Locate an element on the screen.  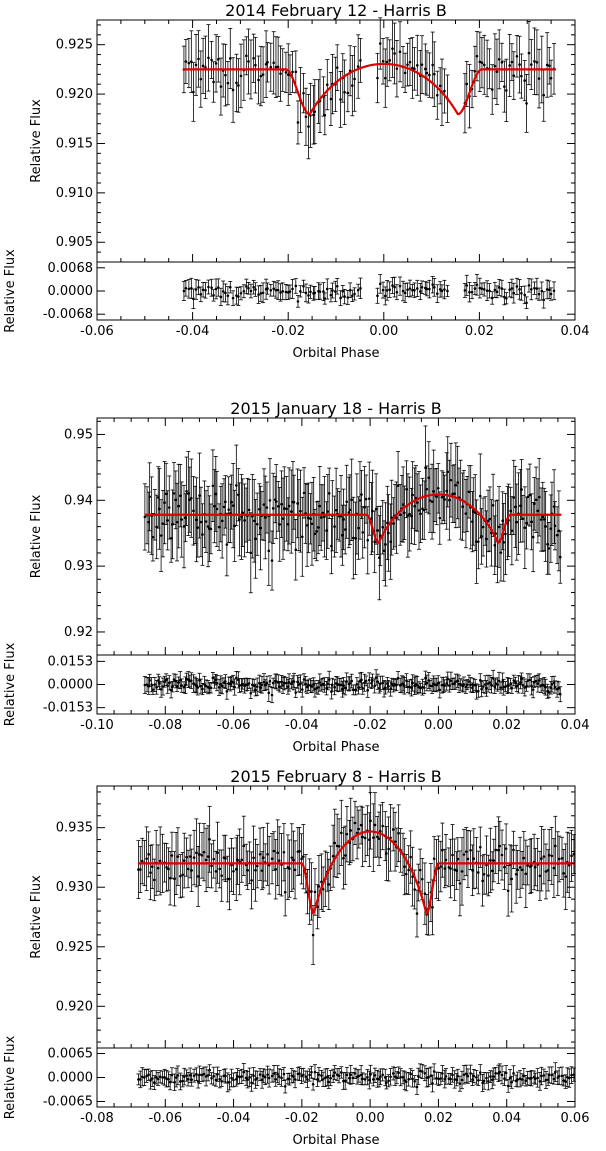
residual-y-tick-label: 0.0068 is located at coordinates (71, 268).